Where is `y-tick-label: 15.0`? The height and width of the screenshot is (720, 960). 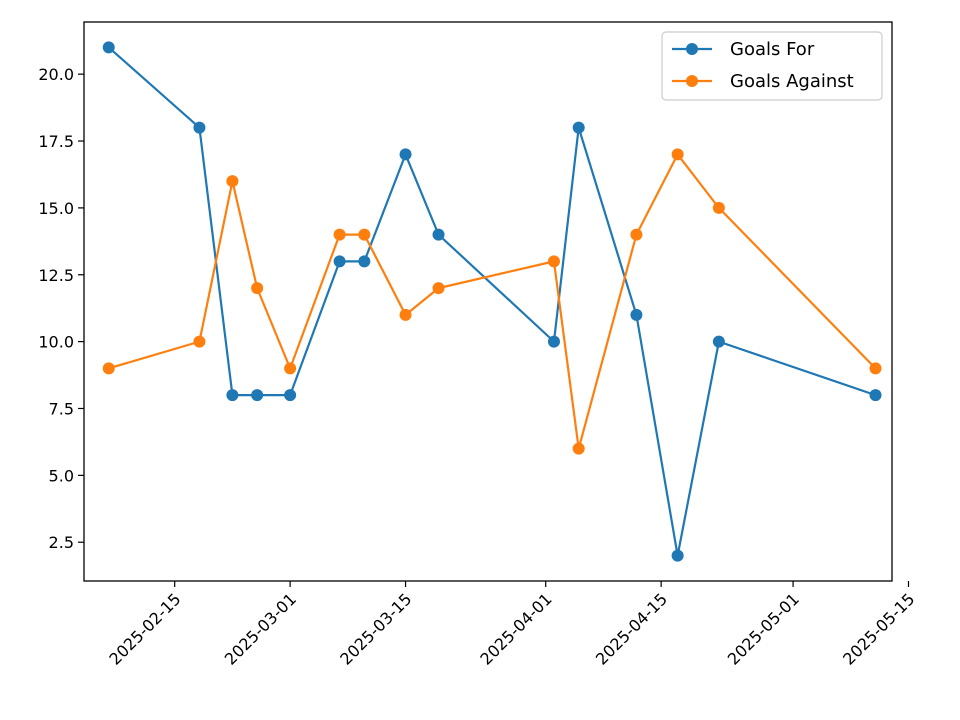 y-tick-label: 15.0 is located at coordinates (56, 208).